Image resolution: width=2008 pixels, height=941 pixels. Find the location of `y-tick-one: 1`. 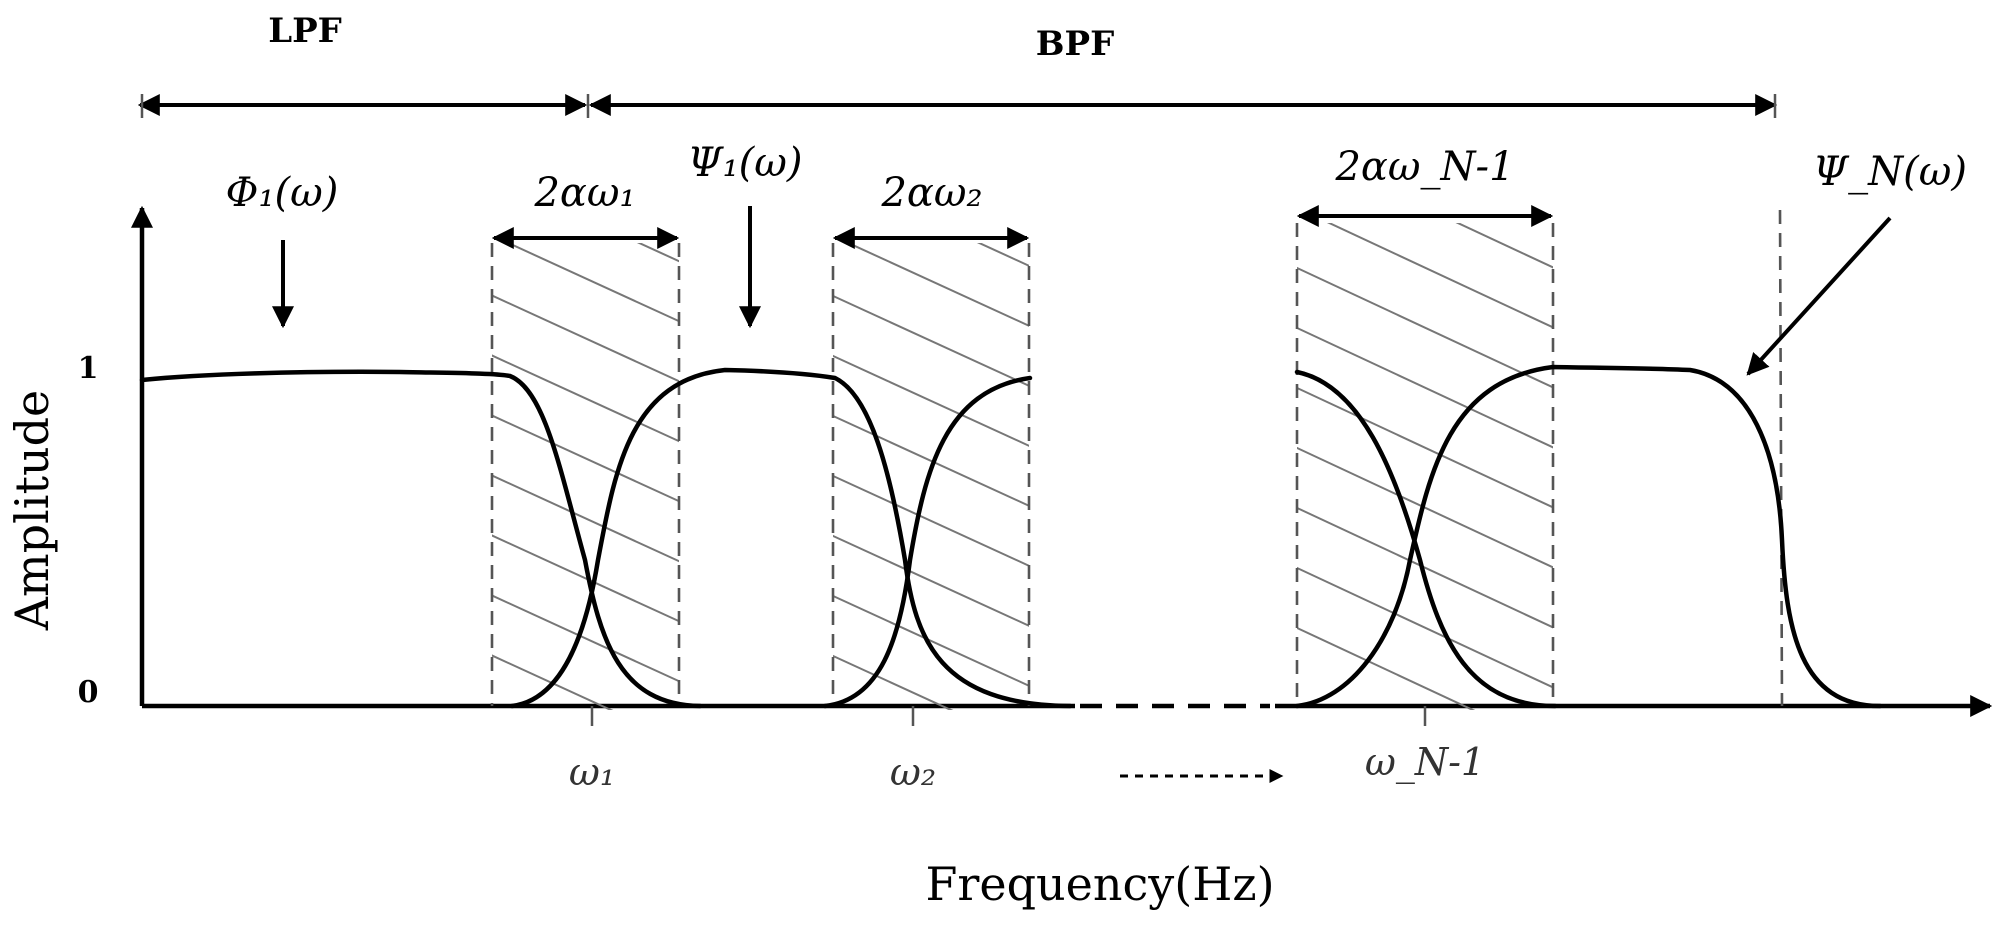

y-tick-one: 1 is located at coordinates (88, 368).